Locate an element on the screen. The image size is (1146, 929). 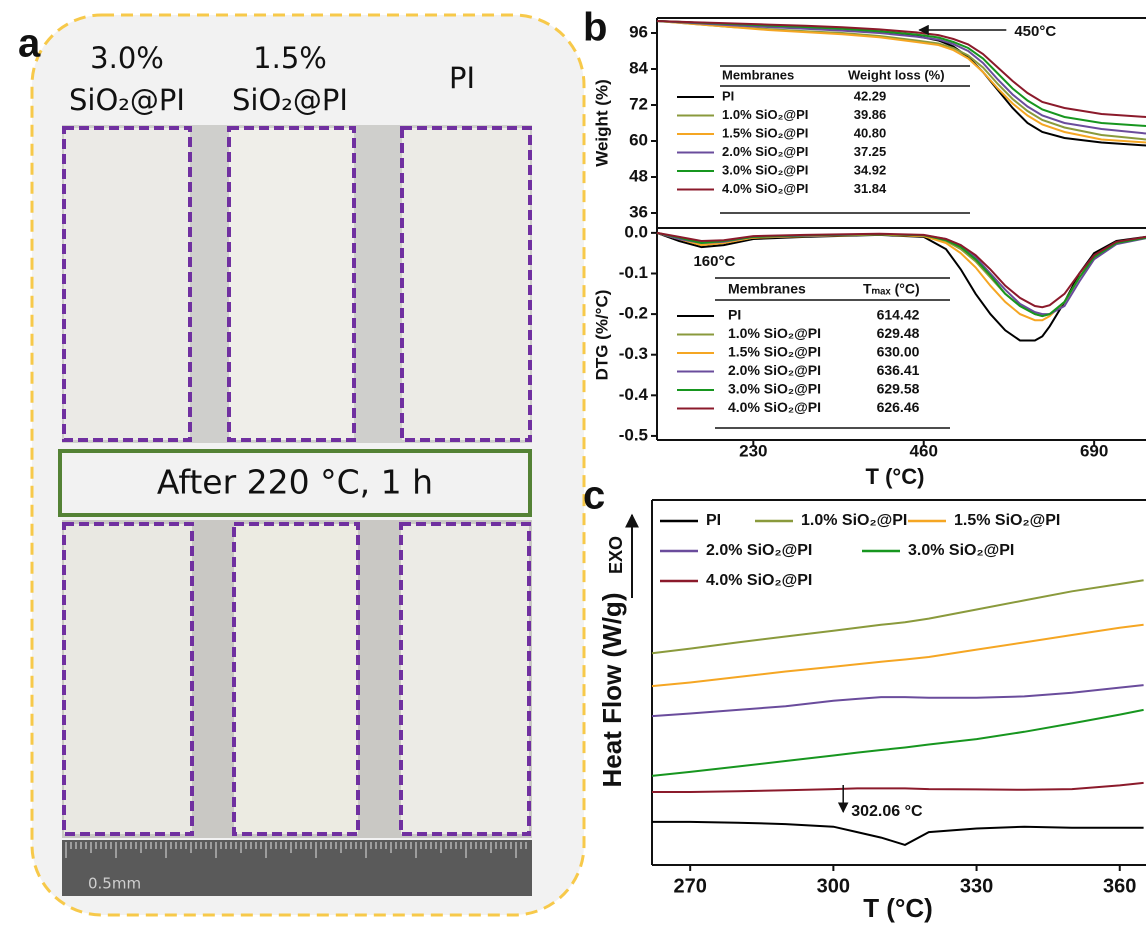
table-value: 636.41 is located at coordinates (898, 370).